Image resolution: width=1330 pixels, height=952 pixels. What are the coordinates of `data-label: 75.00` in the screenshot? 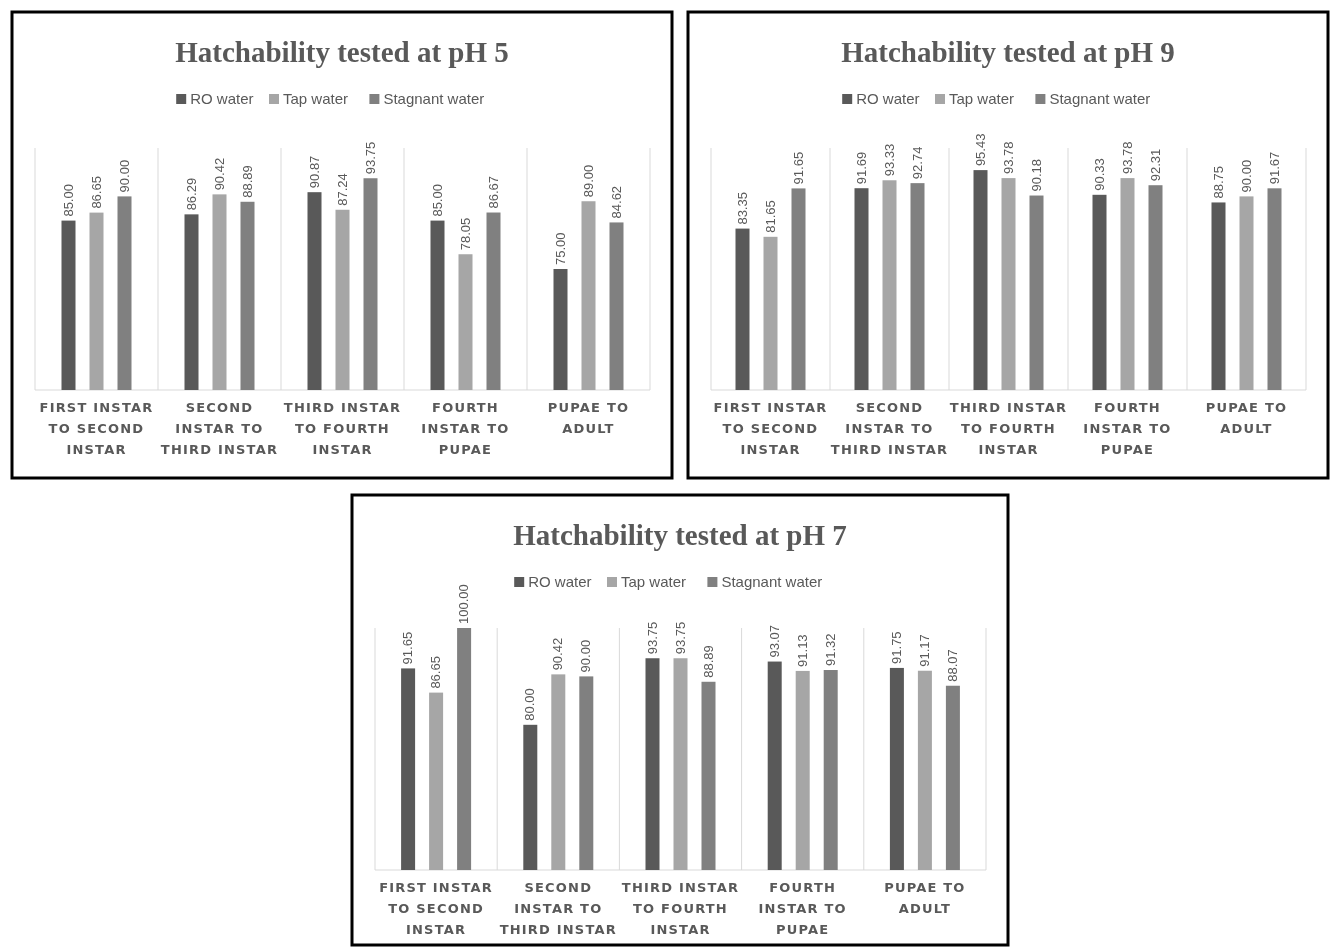 It's located at (560, 248).